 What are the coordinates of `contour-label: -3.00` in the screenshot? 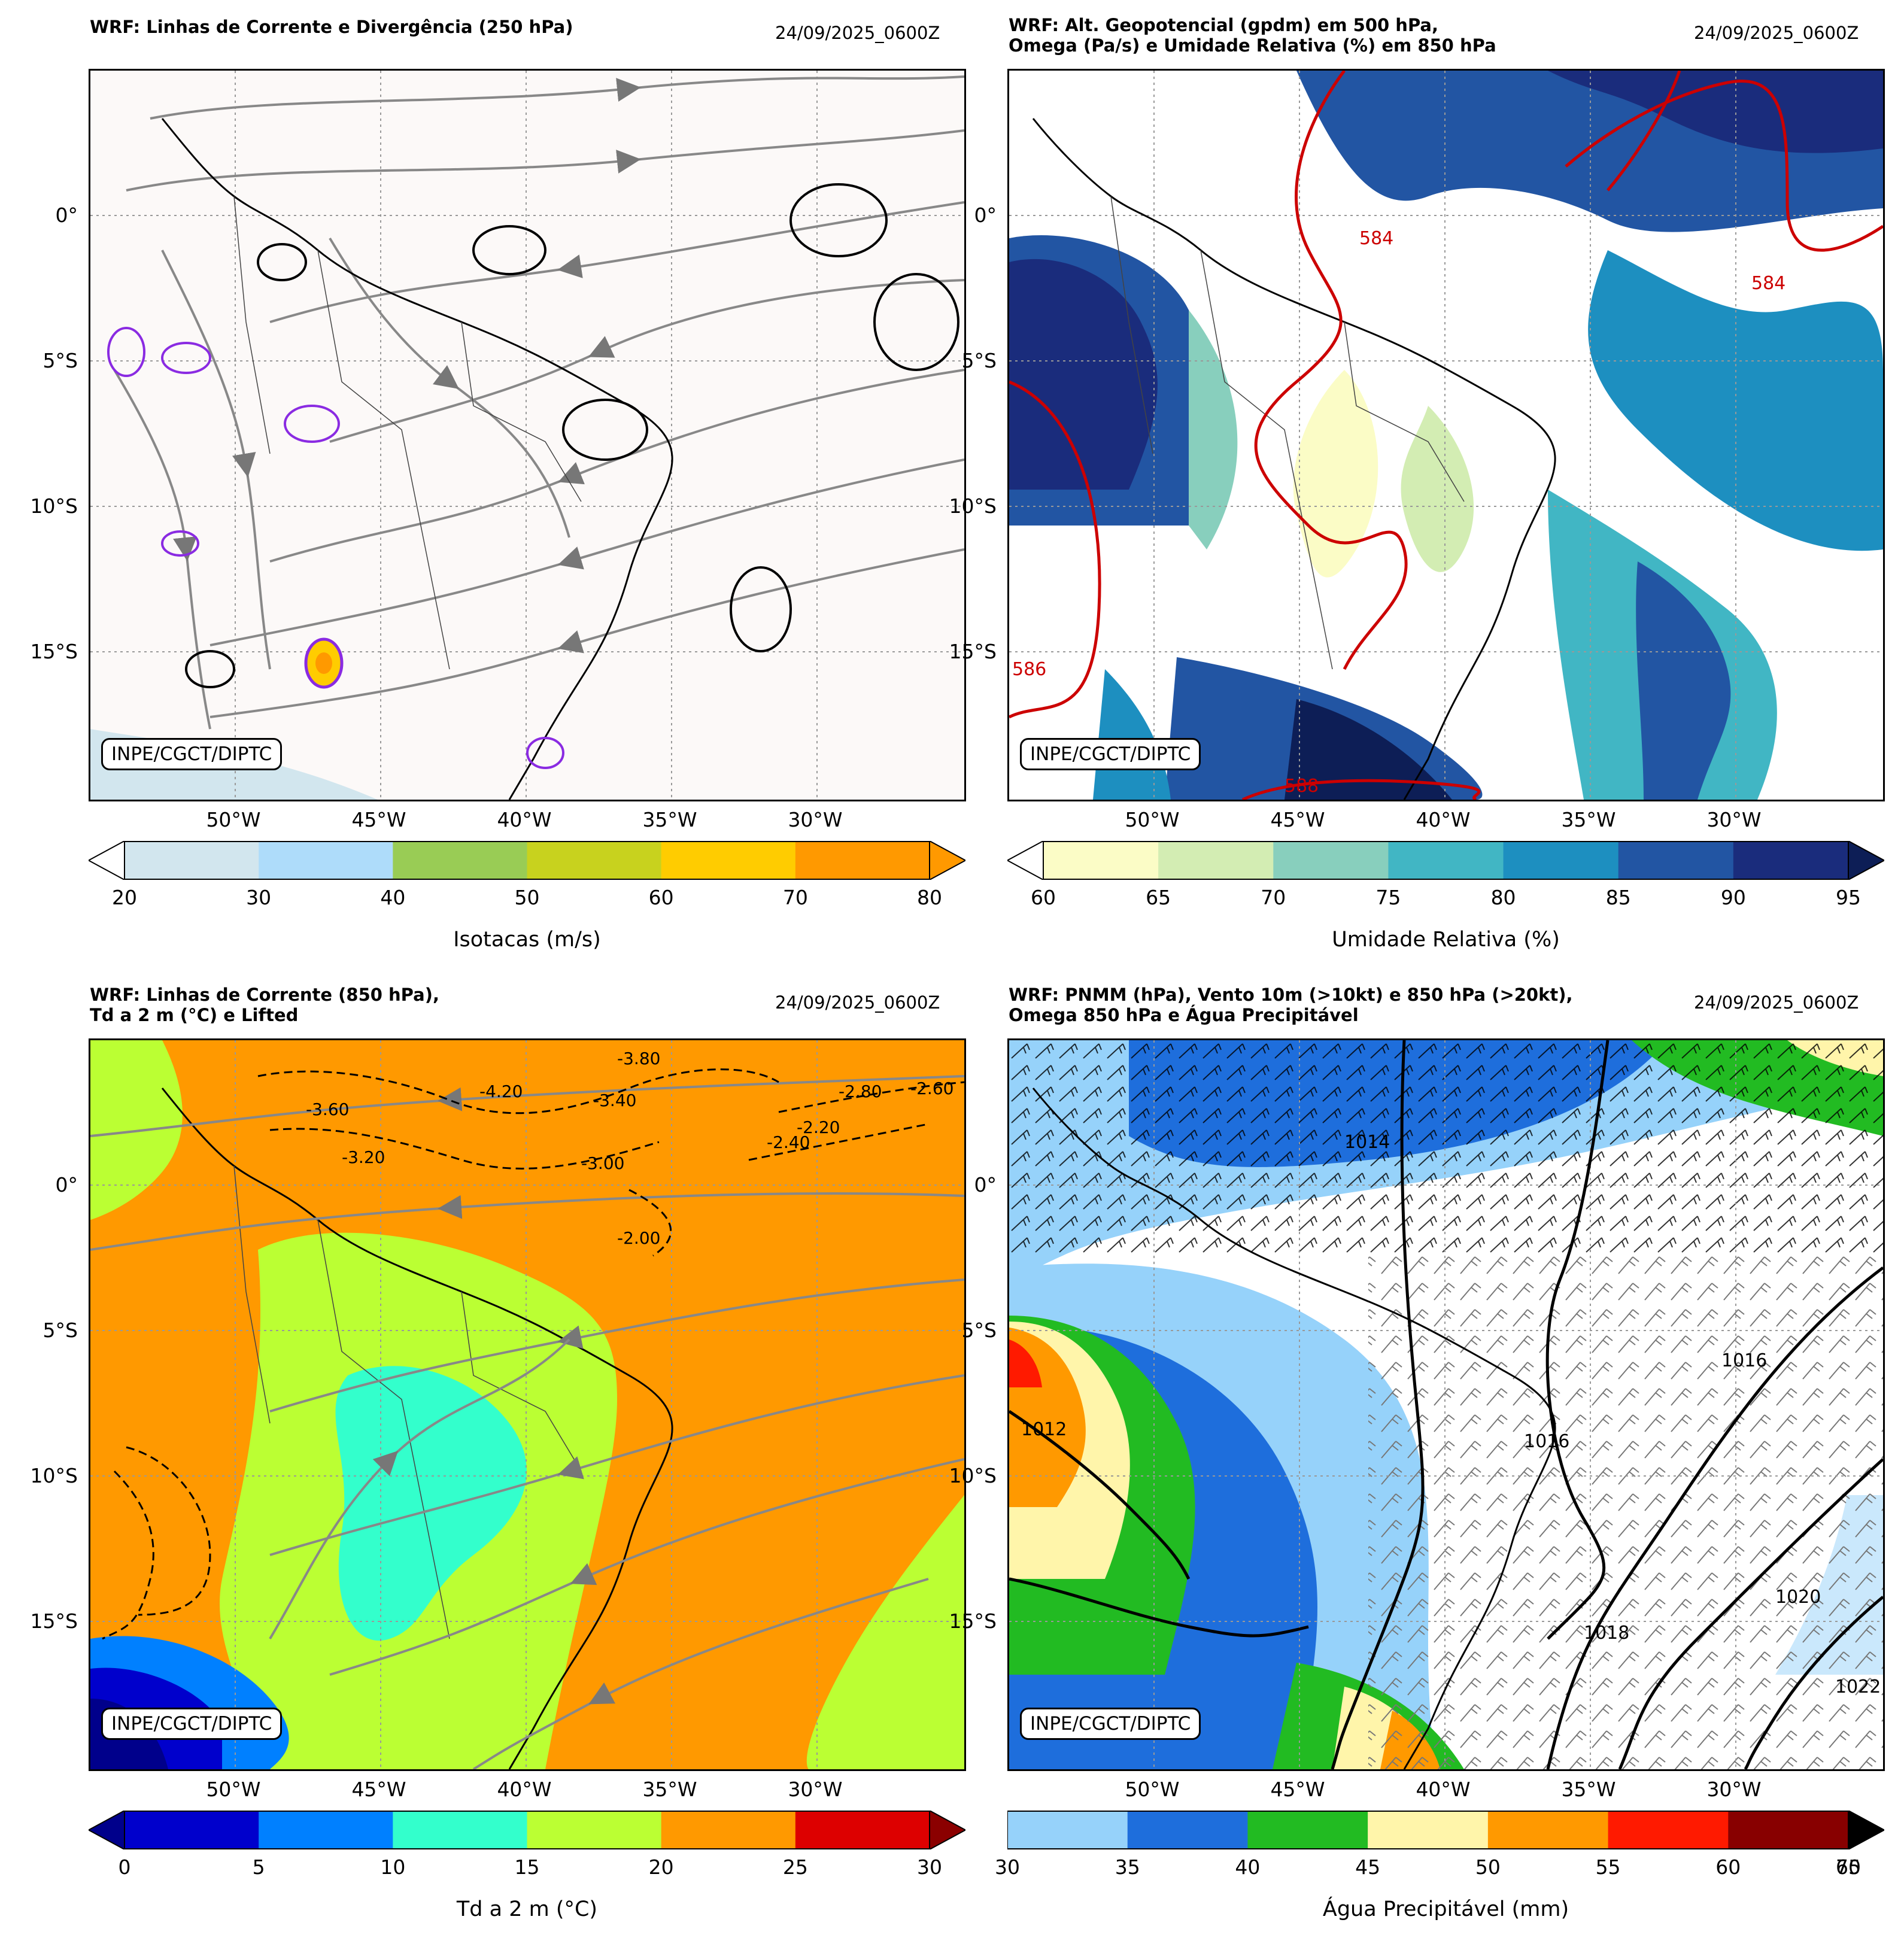 It's located at (603, 1163).